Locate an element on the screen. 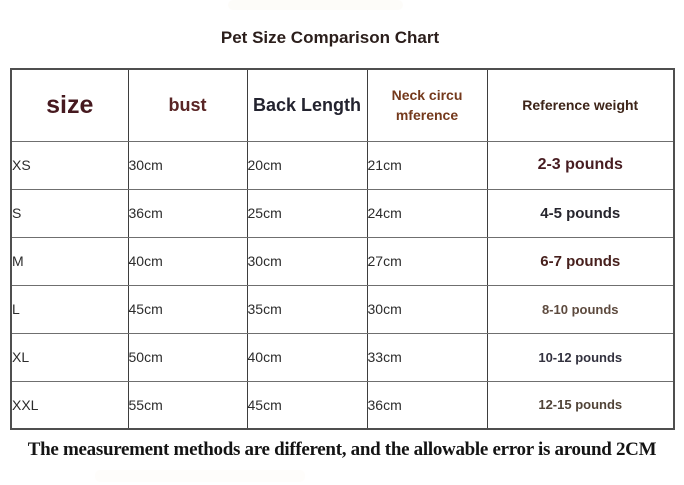 The width and height of the screenshot is (684, 485). bust-cell: 50cm is located at coordinates (187, 357).